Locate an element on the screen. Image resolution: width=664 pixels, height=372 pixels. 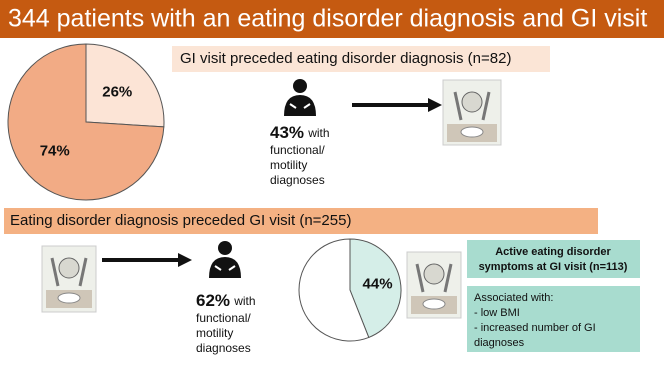
section1-text: functional/ is located at coordinates (297, 150).